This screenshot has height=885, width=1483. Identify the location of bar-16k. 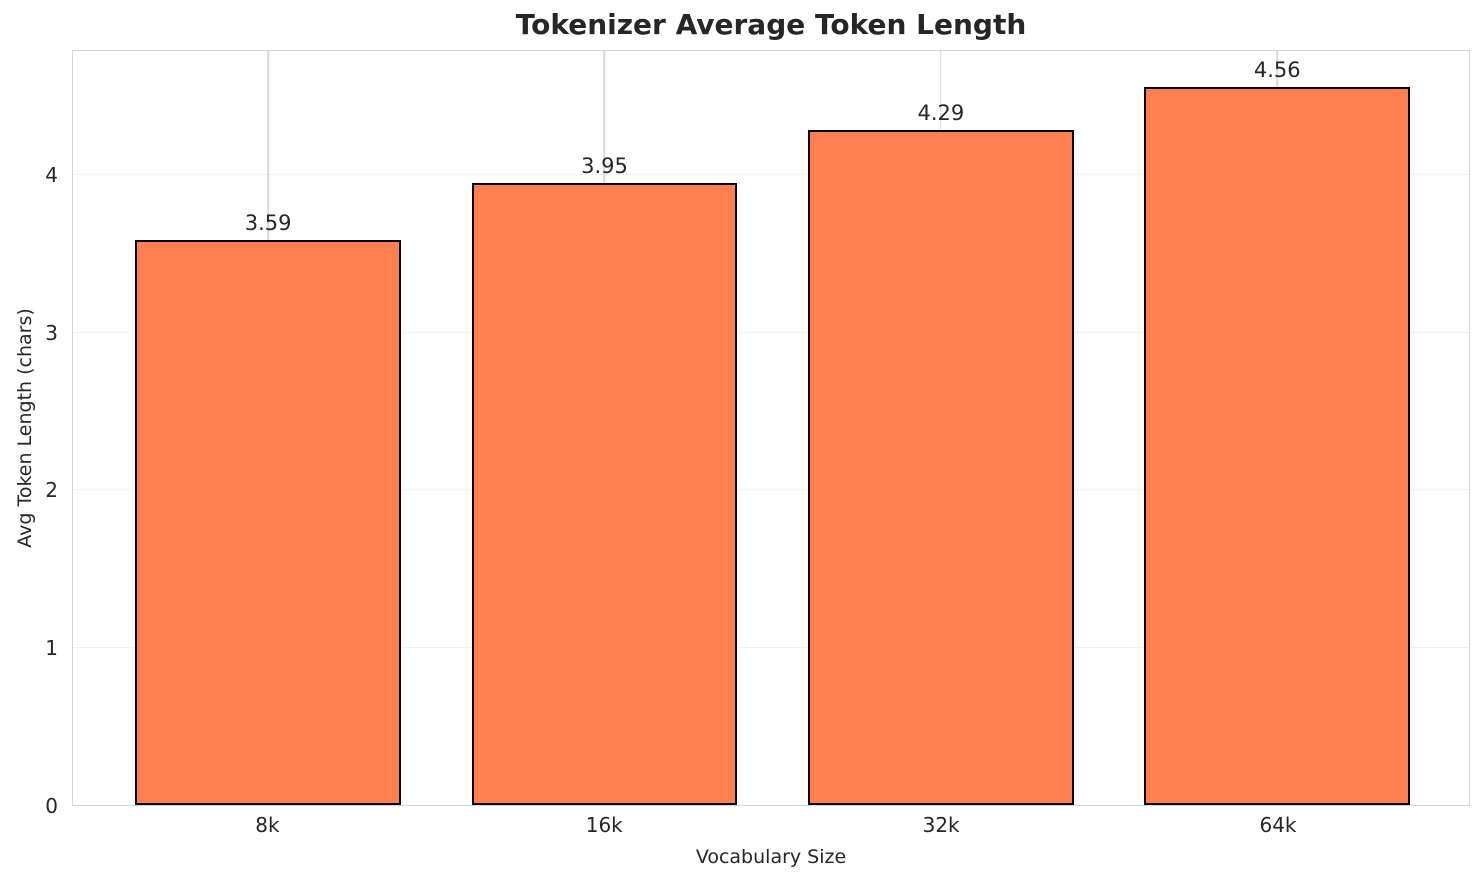
(604, 494).